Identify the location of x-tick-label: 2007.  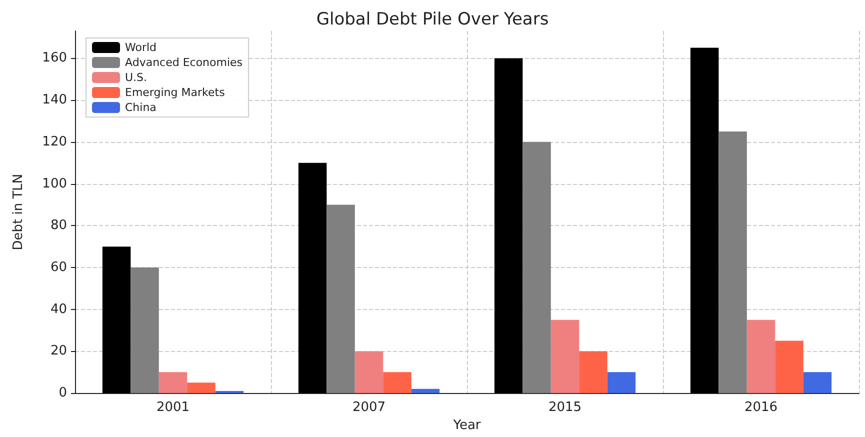
(369, 408).